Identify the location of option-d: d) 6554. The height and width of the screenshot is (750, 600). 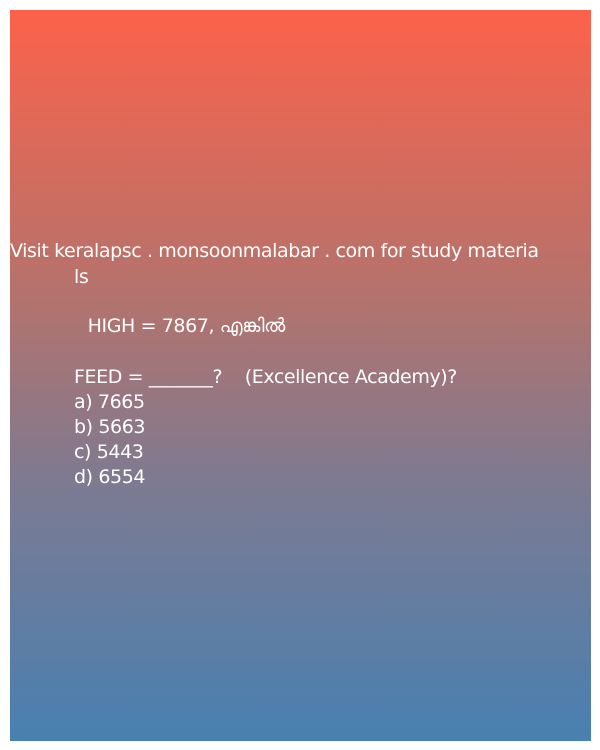
(110, 477).